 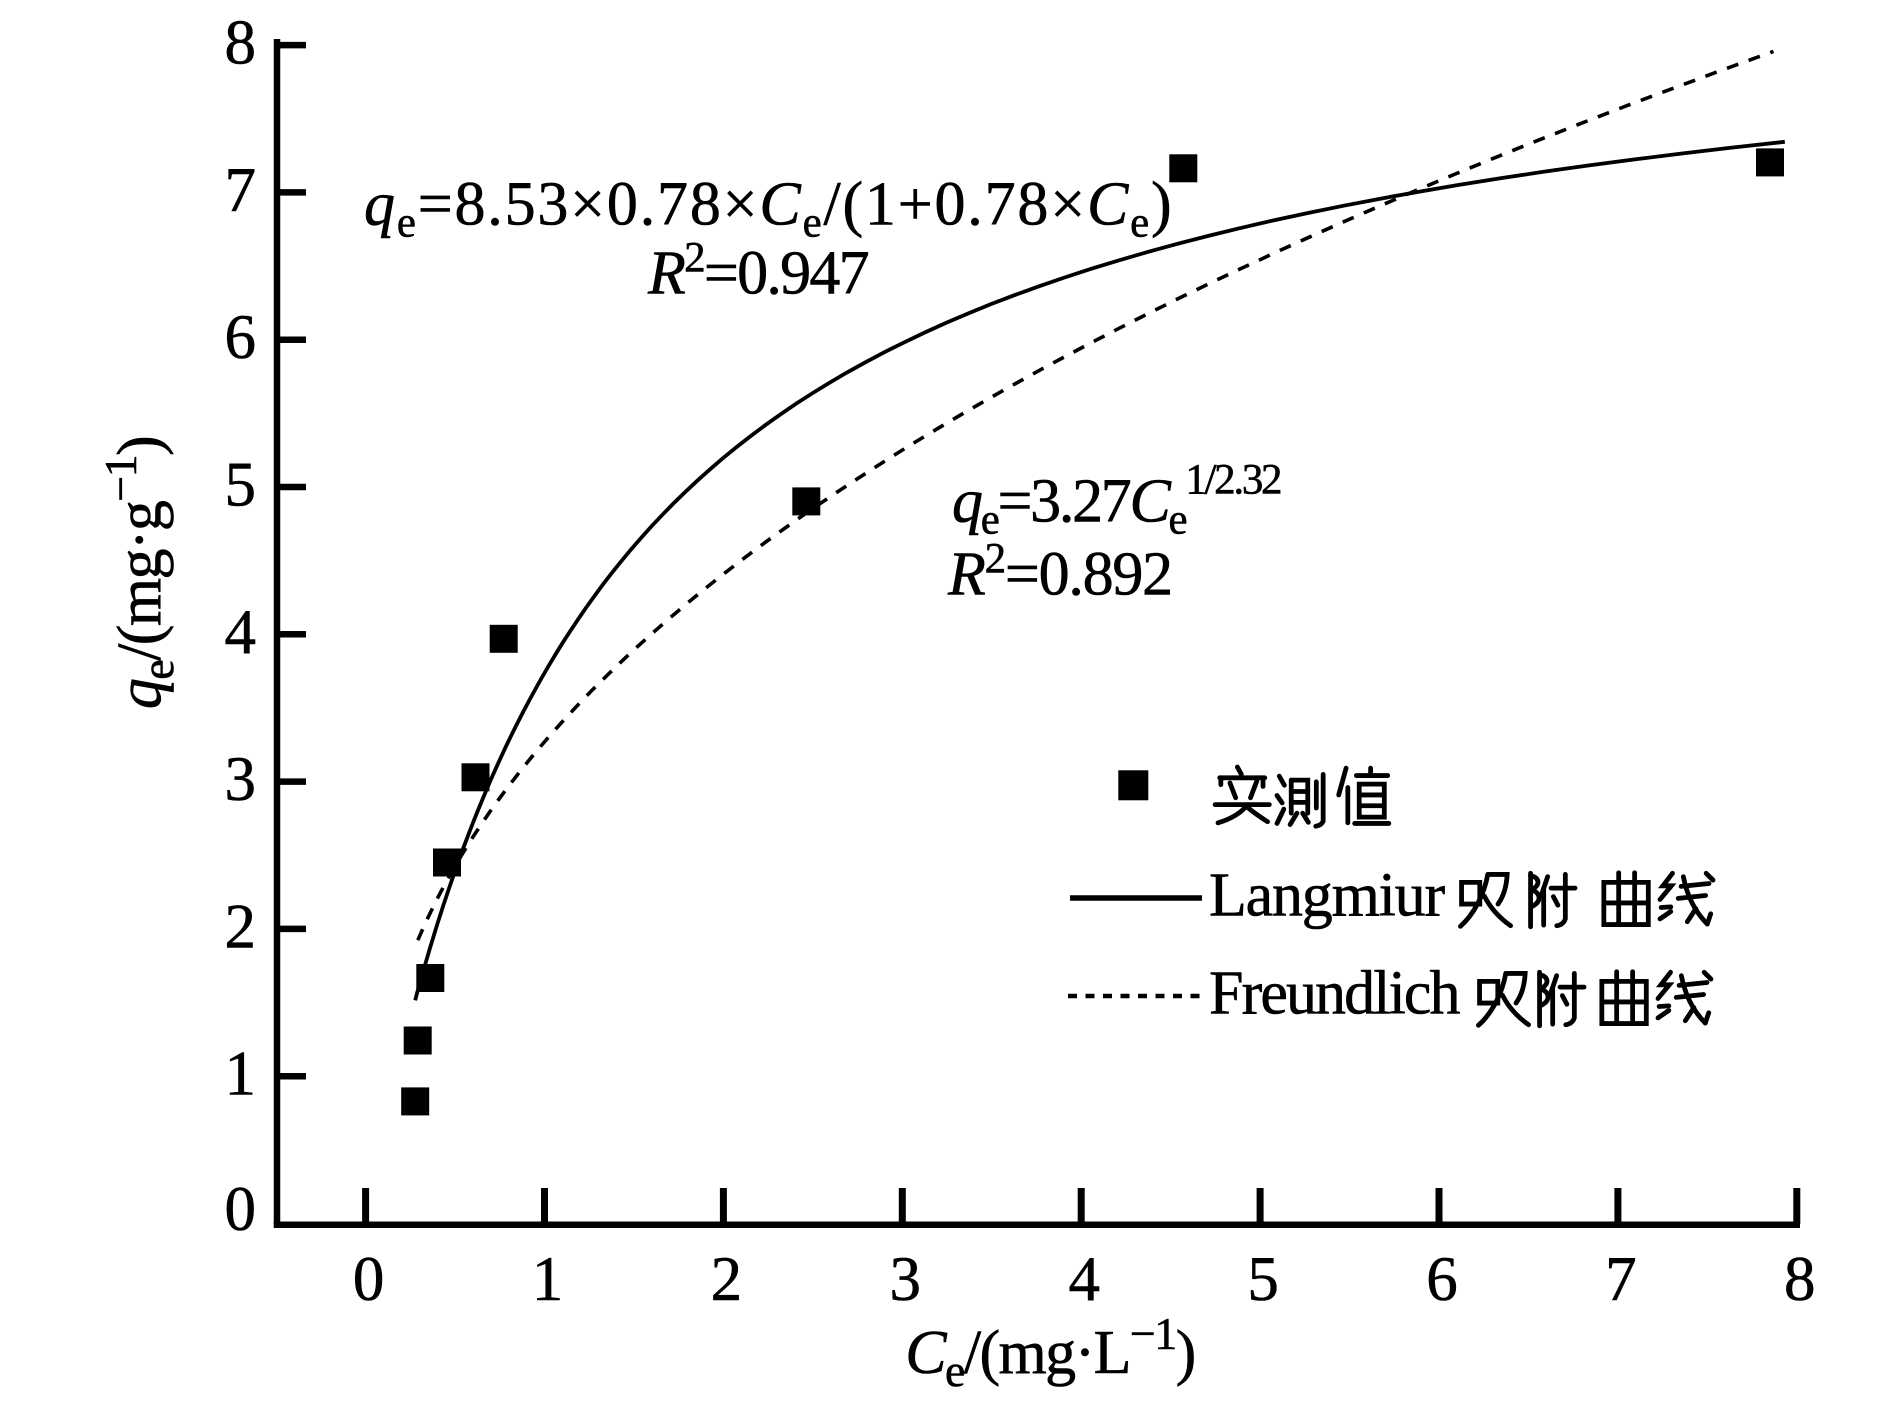 What do you see at coordinates (1059, 571) in the screenshot?
I see `svg-text: R2=0.892` at bounding box center [1059, 571].